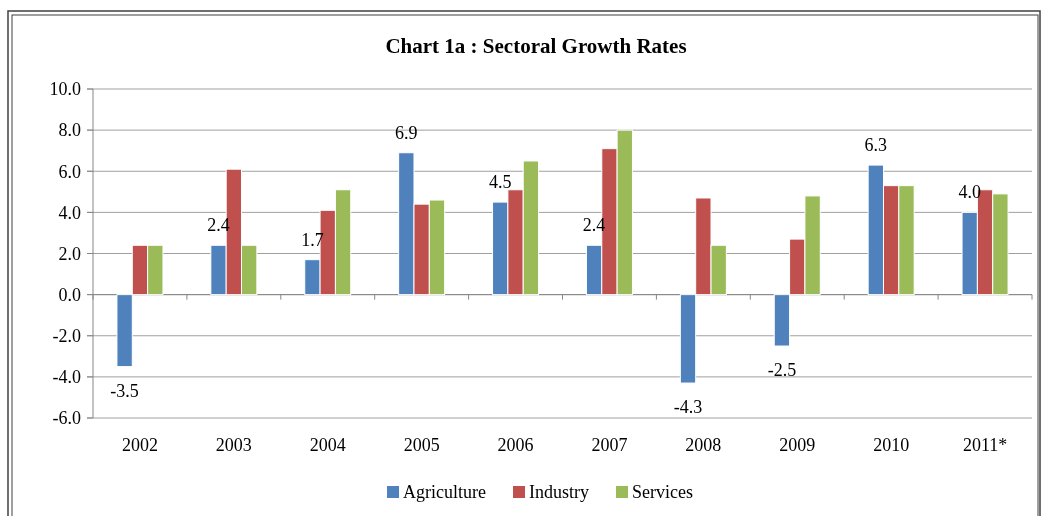  Describe the element at coordinates (66, 418) in the screenshot. I see `y-tick-label: -6.0` at that location.